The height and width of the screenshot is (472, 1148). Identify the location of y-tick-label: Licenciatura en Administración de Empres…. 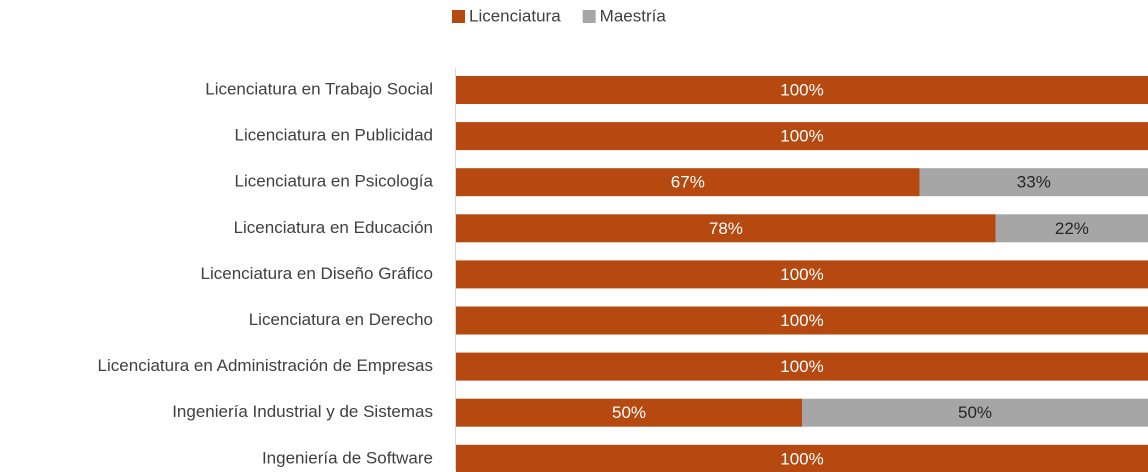
(265, 365).